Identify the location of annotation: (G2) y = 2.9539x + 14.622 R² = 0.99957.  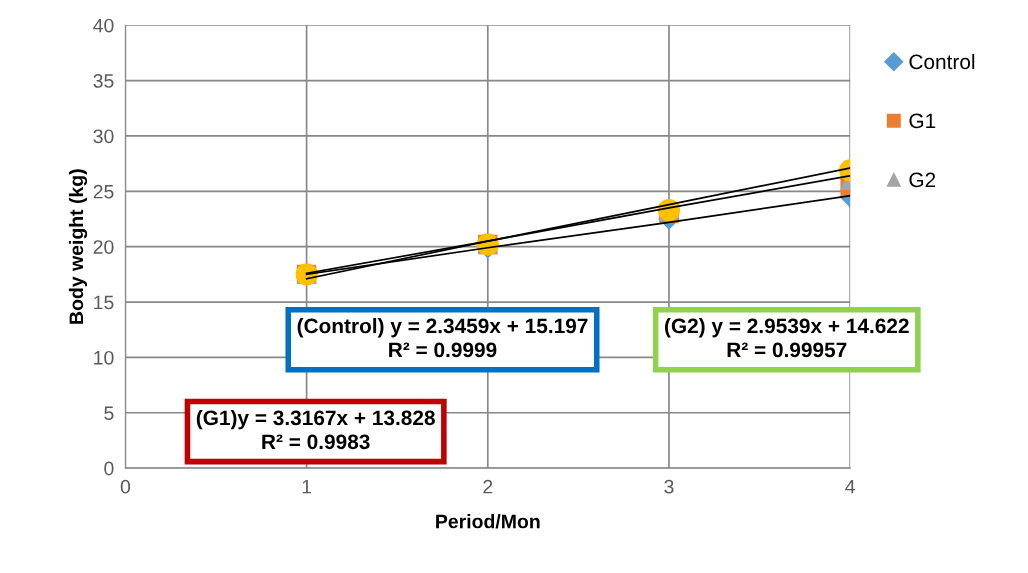
(787, 338).